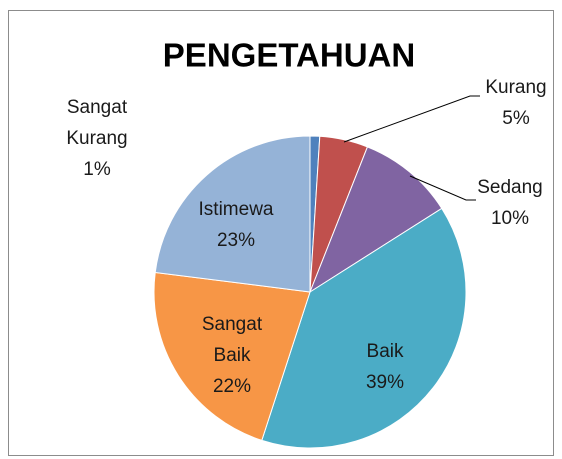  I want to click on slice-category-label: Baik, so click(385, 351).